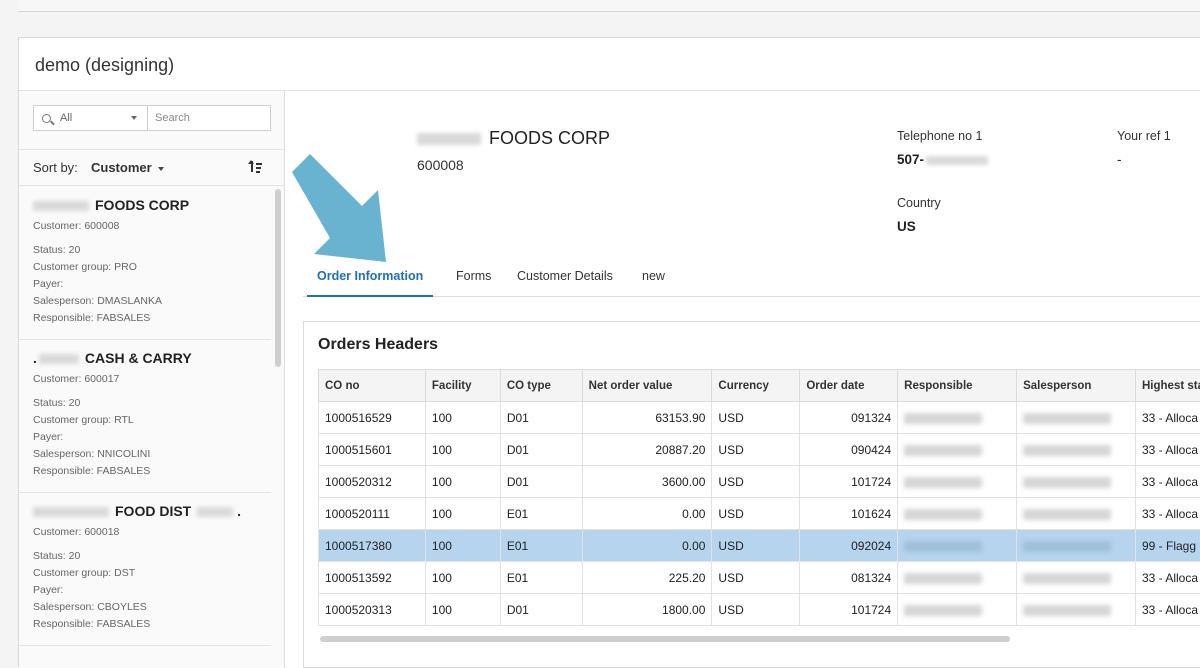 The image size is (1200, 668). I want to click on filter-dropdown: All, so click(91, 118).